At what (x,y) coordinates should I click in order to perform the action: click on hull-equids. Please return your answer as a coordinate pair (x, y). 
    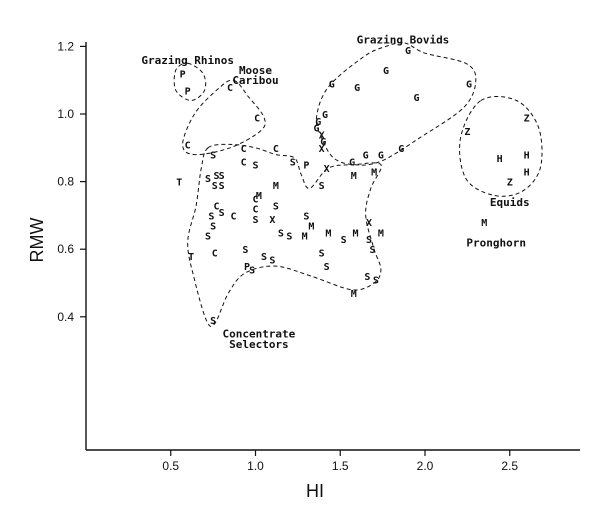
    Looking at the image, I should click on (501, 146).